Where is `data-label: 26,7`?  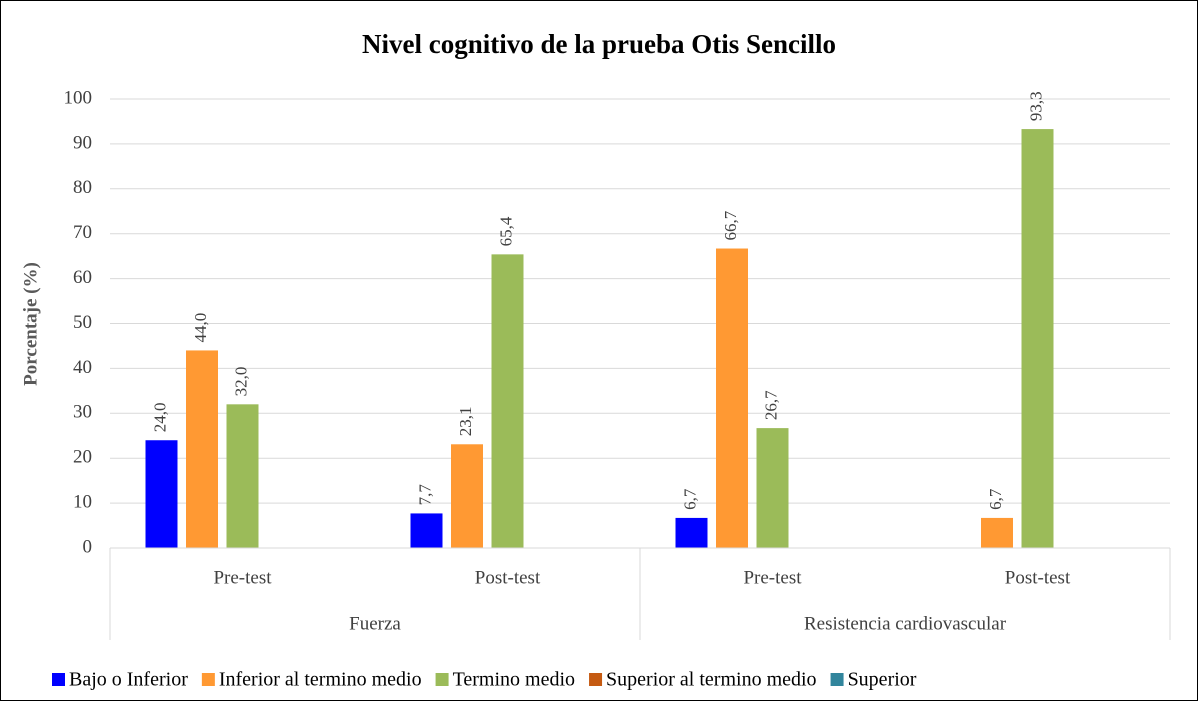 data-label: 26,7 is located at coordinates (770, 405).